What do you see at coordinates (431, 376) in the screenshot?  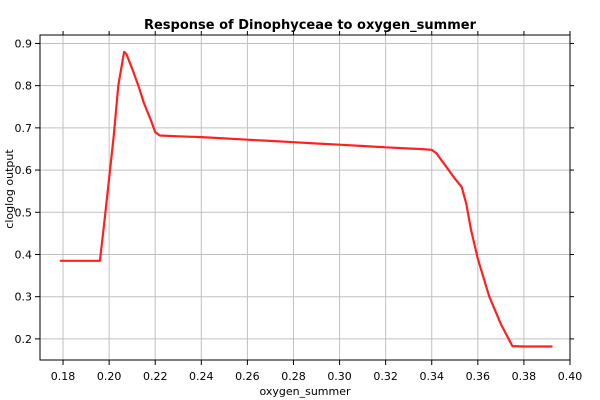 I see `x-tick-label: 0.34` at bounding box center [431, 376].